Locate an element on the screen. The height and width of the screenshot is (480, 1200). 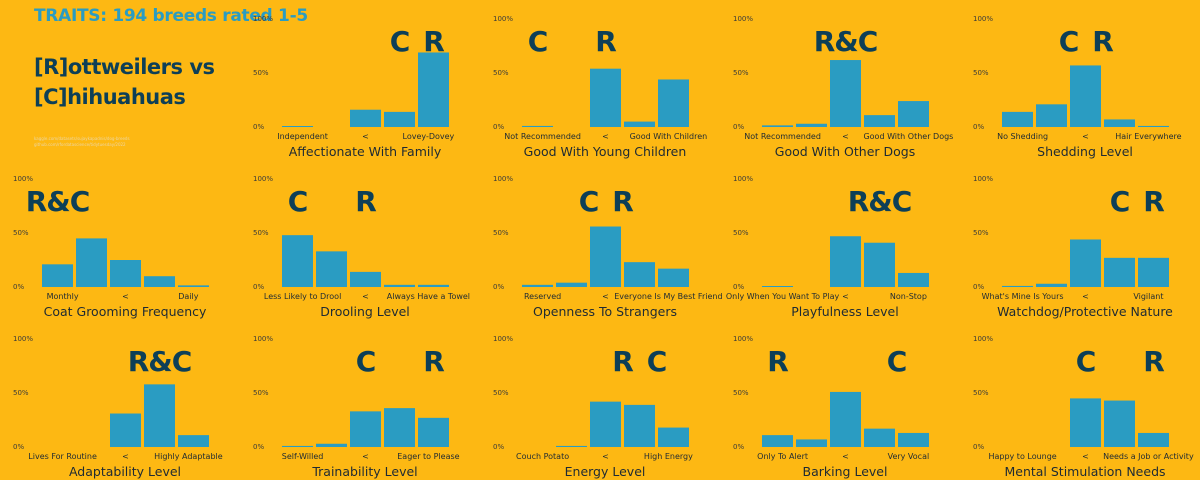
x-label-left: Less Likely to Drool is located at coordinates (302, 296).